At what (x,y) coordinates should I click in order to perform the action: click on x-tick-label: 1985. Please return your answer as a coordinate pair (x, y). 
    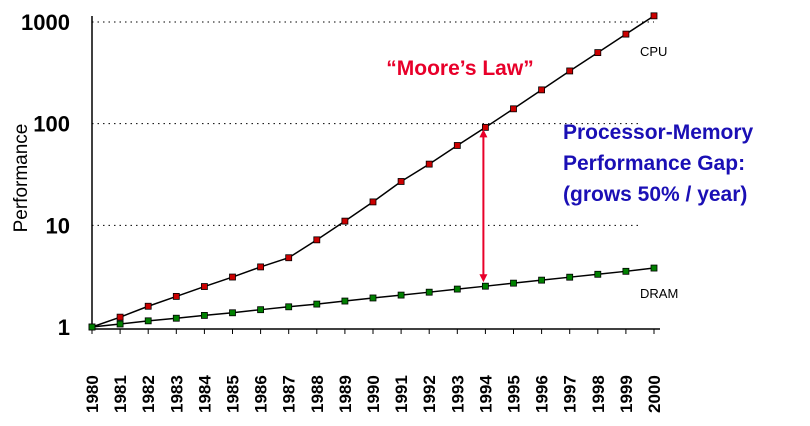
    Looking at the image, I should click on (233, 394).